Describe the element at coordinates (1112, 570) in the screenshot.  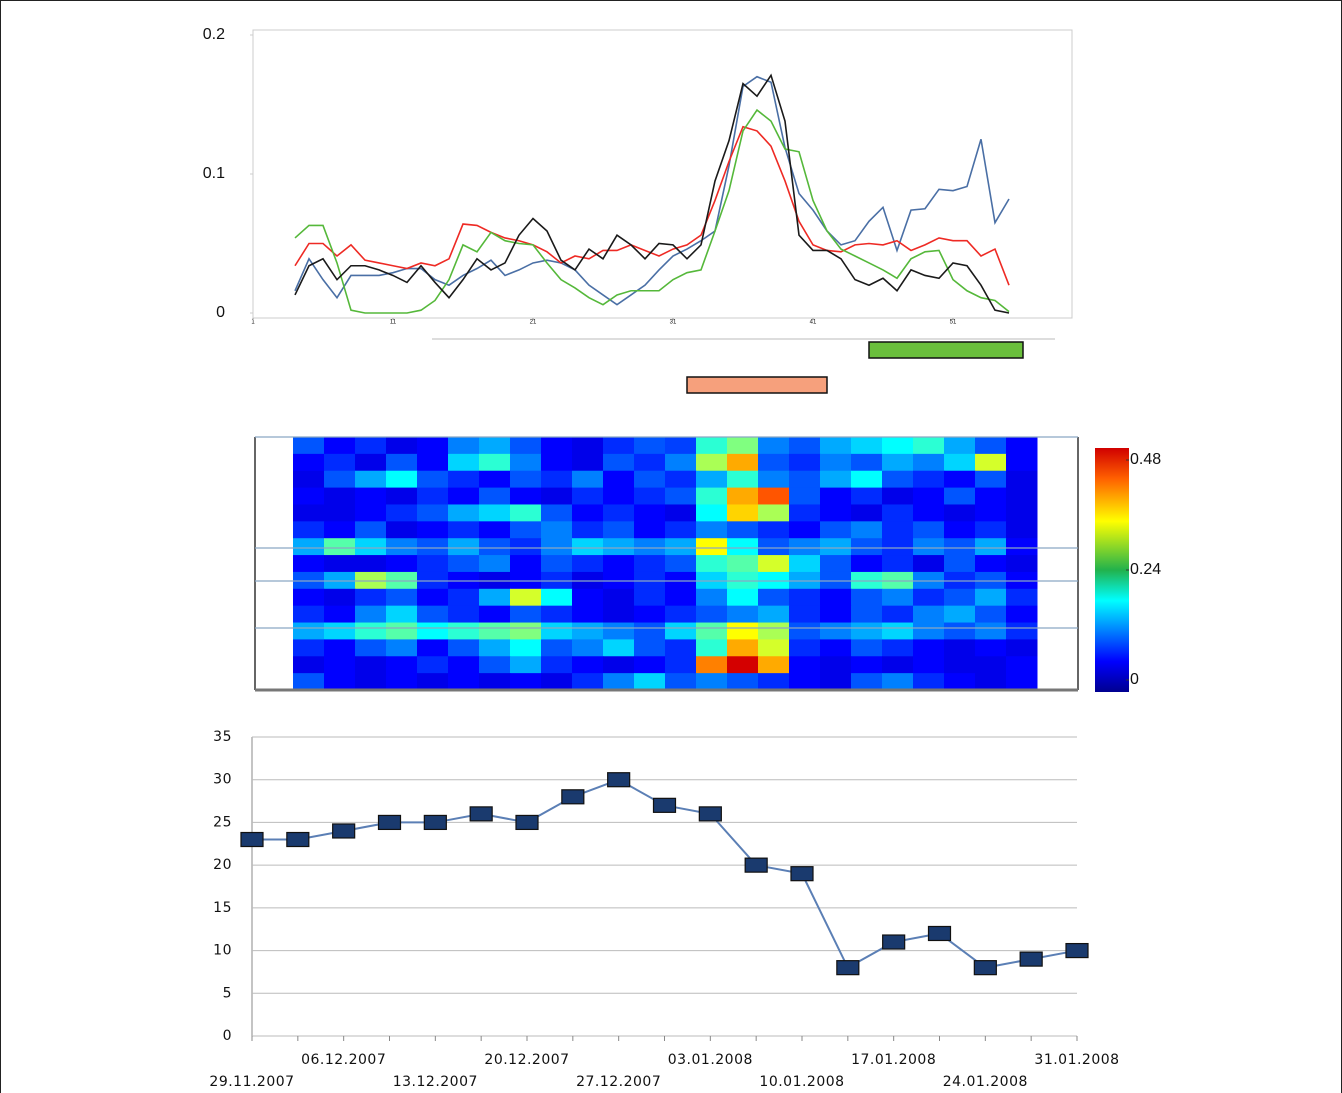
I see `colorbar` at that location.